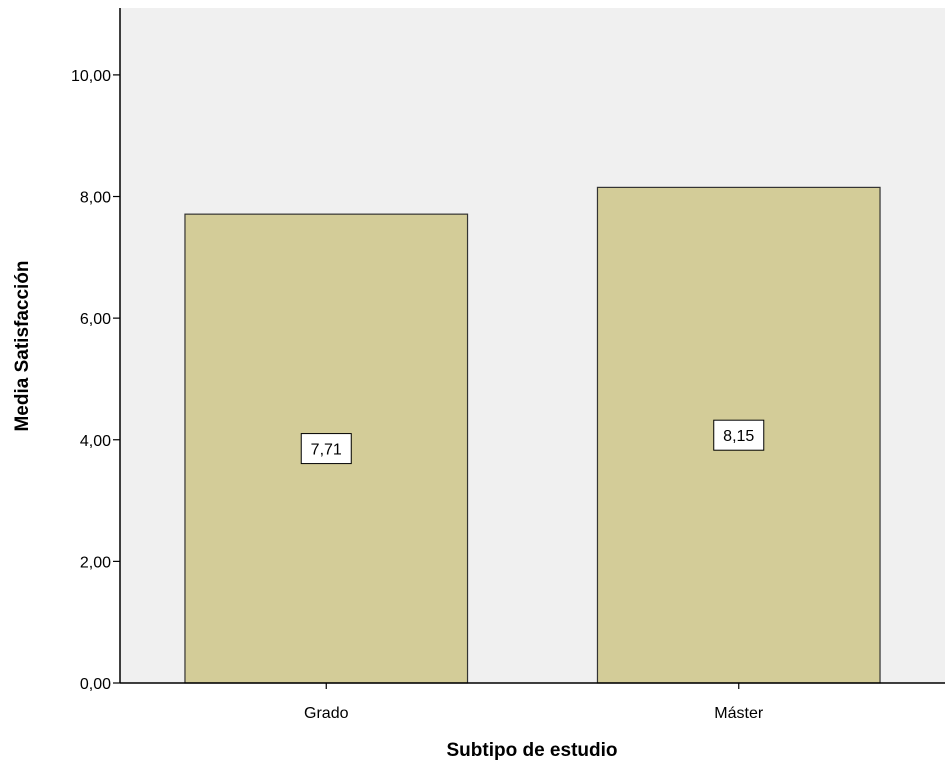 The image size is (945, 766). What do you see at coordinates (95, 562) in the screenshot?
I see `y-tick-label: 2,00` at bounding box center [95, 562].